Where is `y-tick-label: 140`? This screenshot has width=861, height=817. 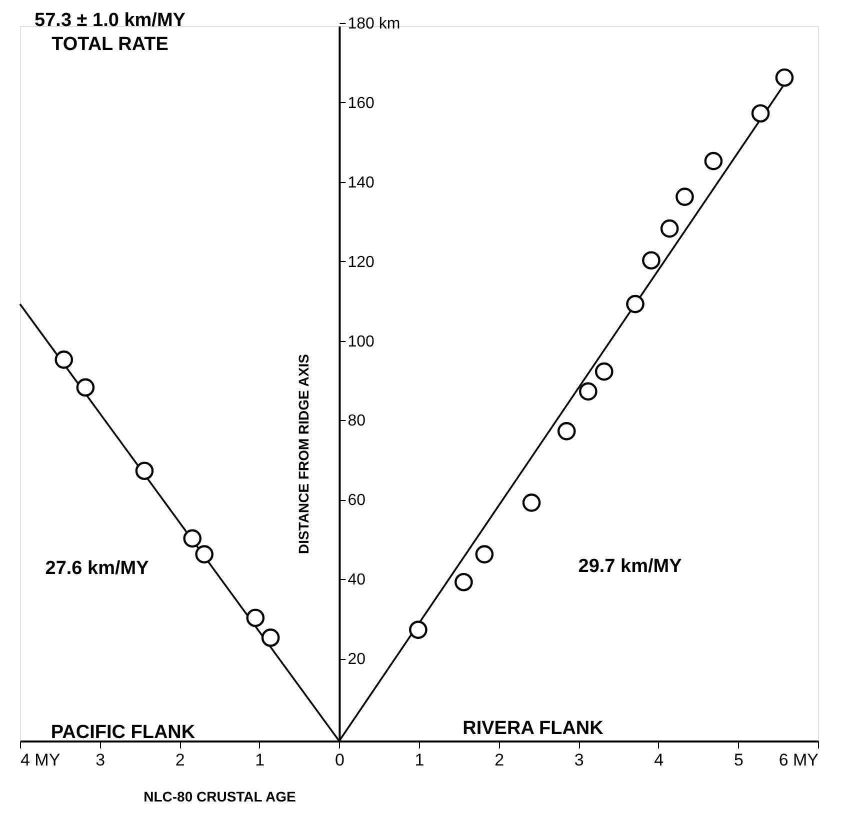
y-tick-label: 140 is located at coordinates (361, 183).